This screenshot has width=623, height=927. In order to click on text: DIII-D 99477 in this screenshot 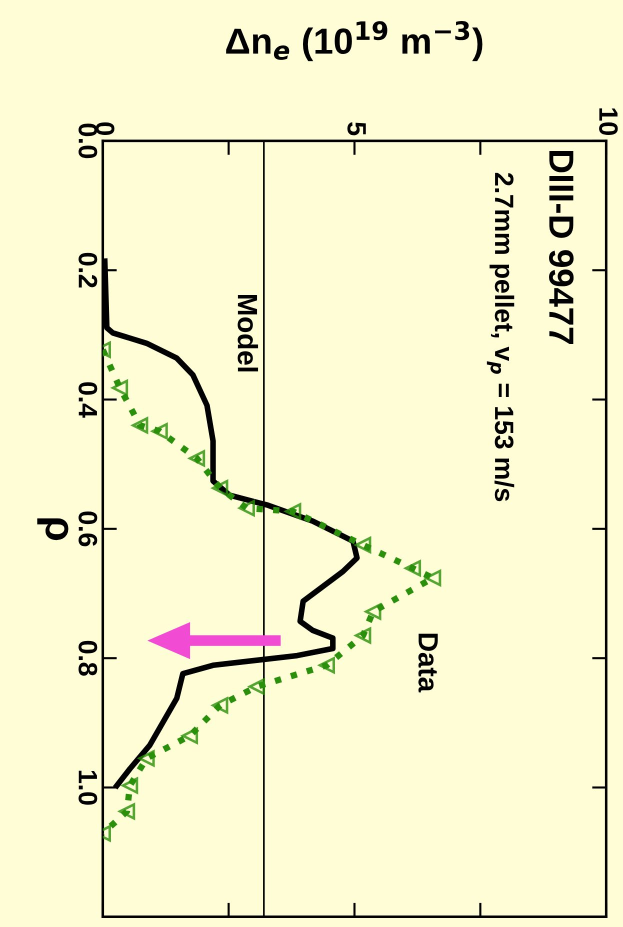, I will do `click(561, 247)`.